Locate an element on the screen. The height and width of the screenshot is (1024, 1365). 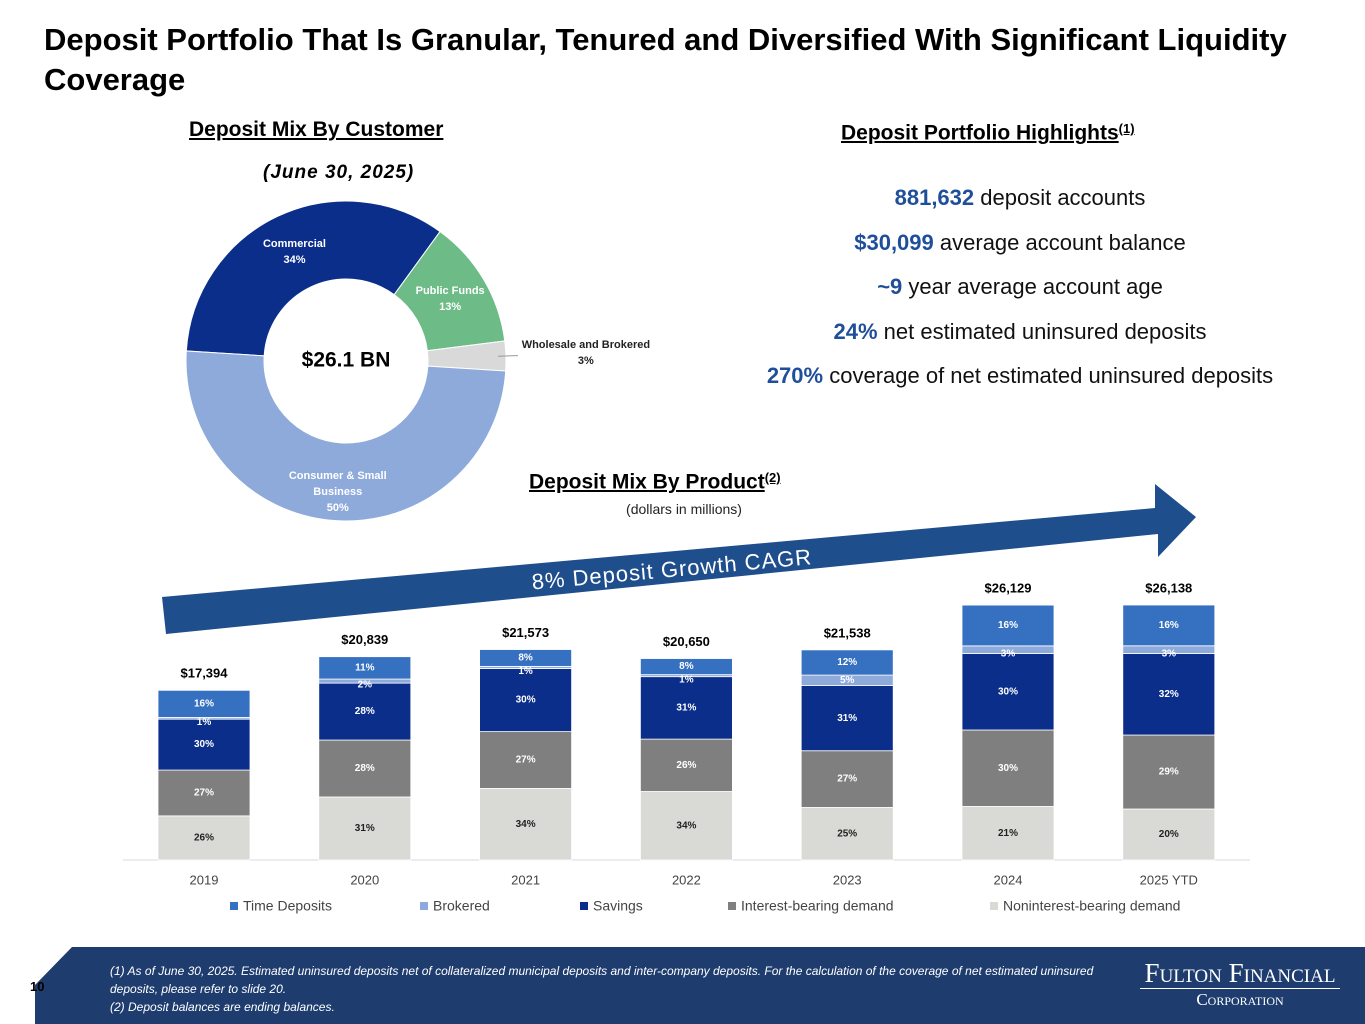
highlight: 881,632 deposit accounts is located at coordinates (1020, 198).